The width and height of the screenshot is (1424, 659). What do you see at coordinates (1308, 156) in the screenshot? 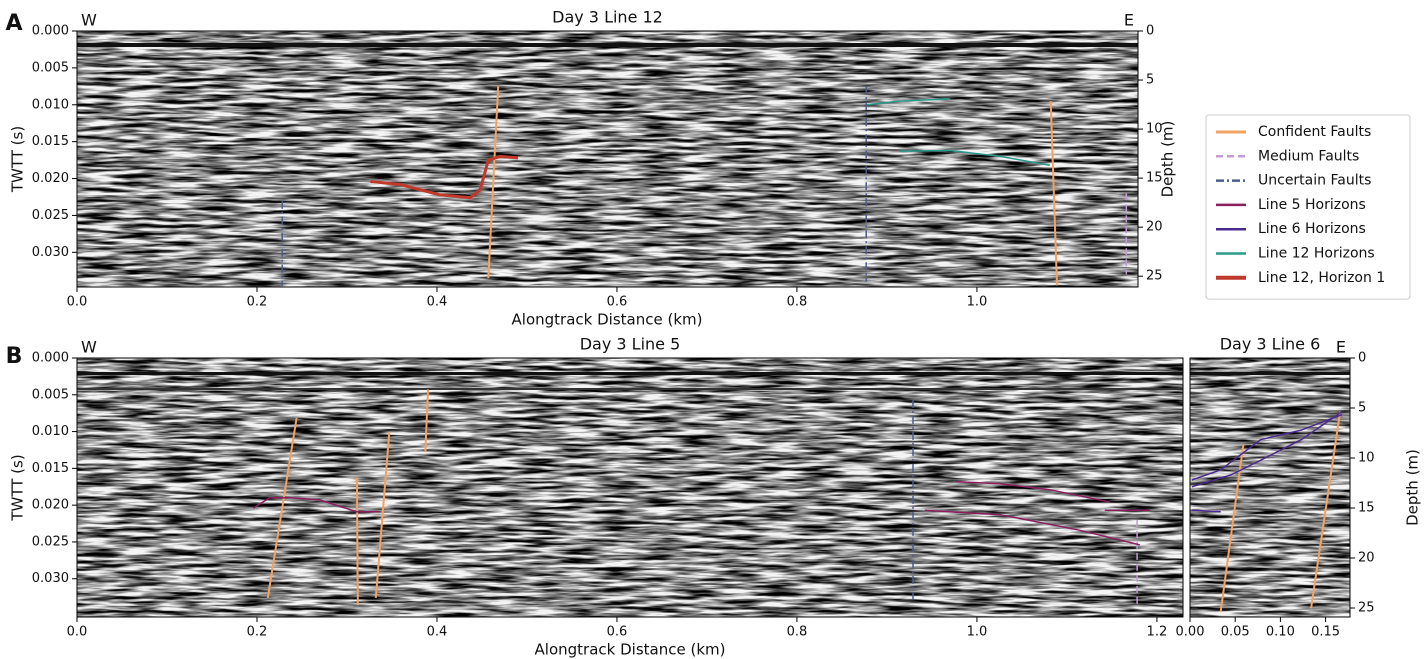
I see `legend-label: Medium Faults` at bounding box center [1308, 156].